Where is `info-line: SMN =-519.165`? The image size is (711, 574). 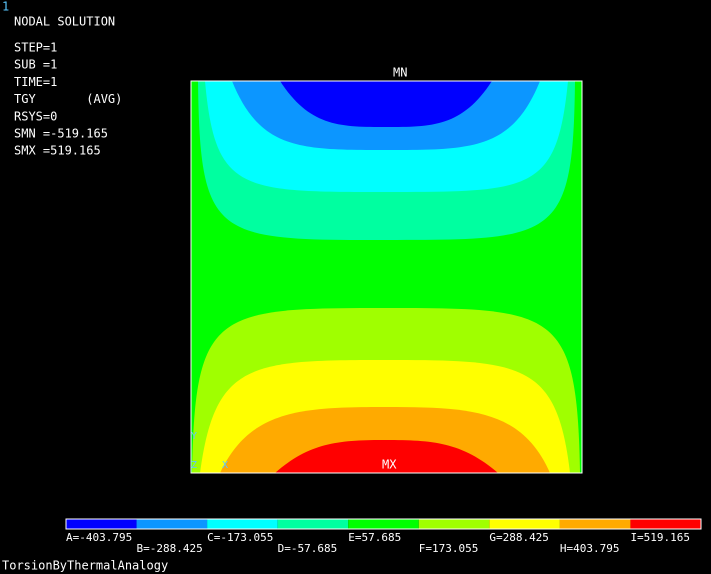
info-line: SMN =-519.165 is located at coordinates (61, 134).